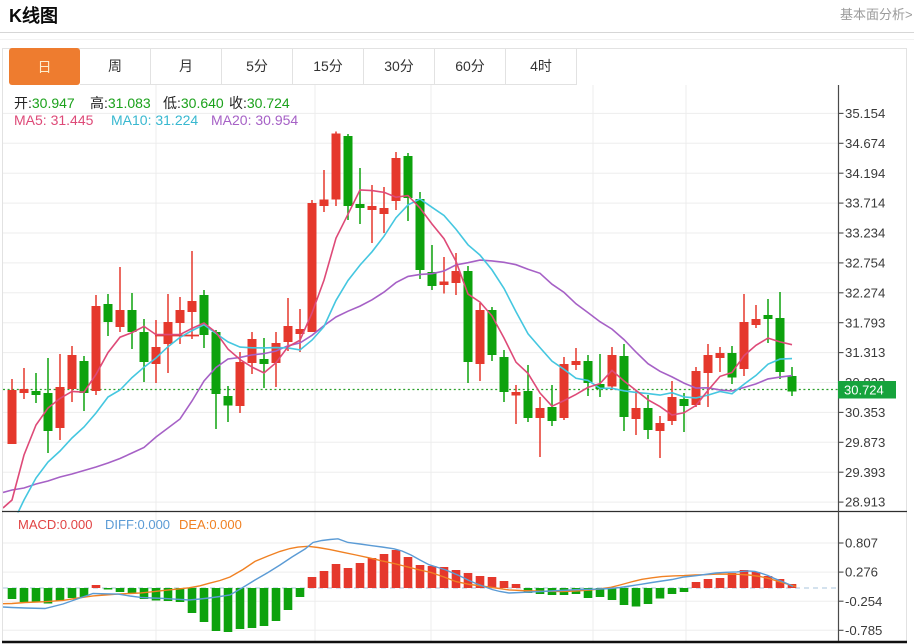 The image size is (914, 644). Describe the element at coordinates (863, 601) in the screenshot. I see `svg-text: -0.254` at that location.